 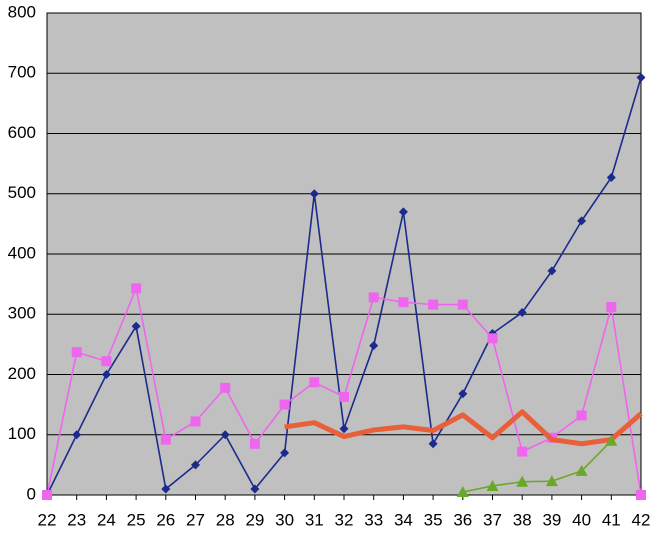 What do you see at coordinates (165, 519) in the screenshot?
I see `x-tick-label: 26` at bounding box center [165, 519].